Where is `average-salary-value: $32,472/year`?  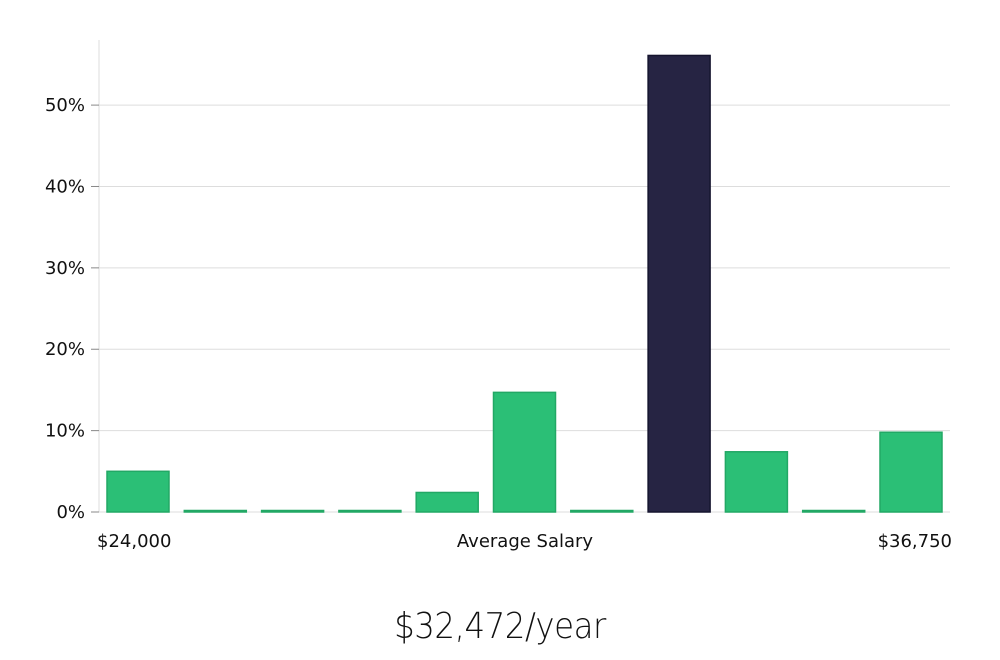
average-salary-value: $32,472/year is located at coordinates (500, 626).